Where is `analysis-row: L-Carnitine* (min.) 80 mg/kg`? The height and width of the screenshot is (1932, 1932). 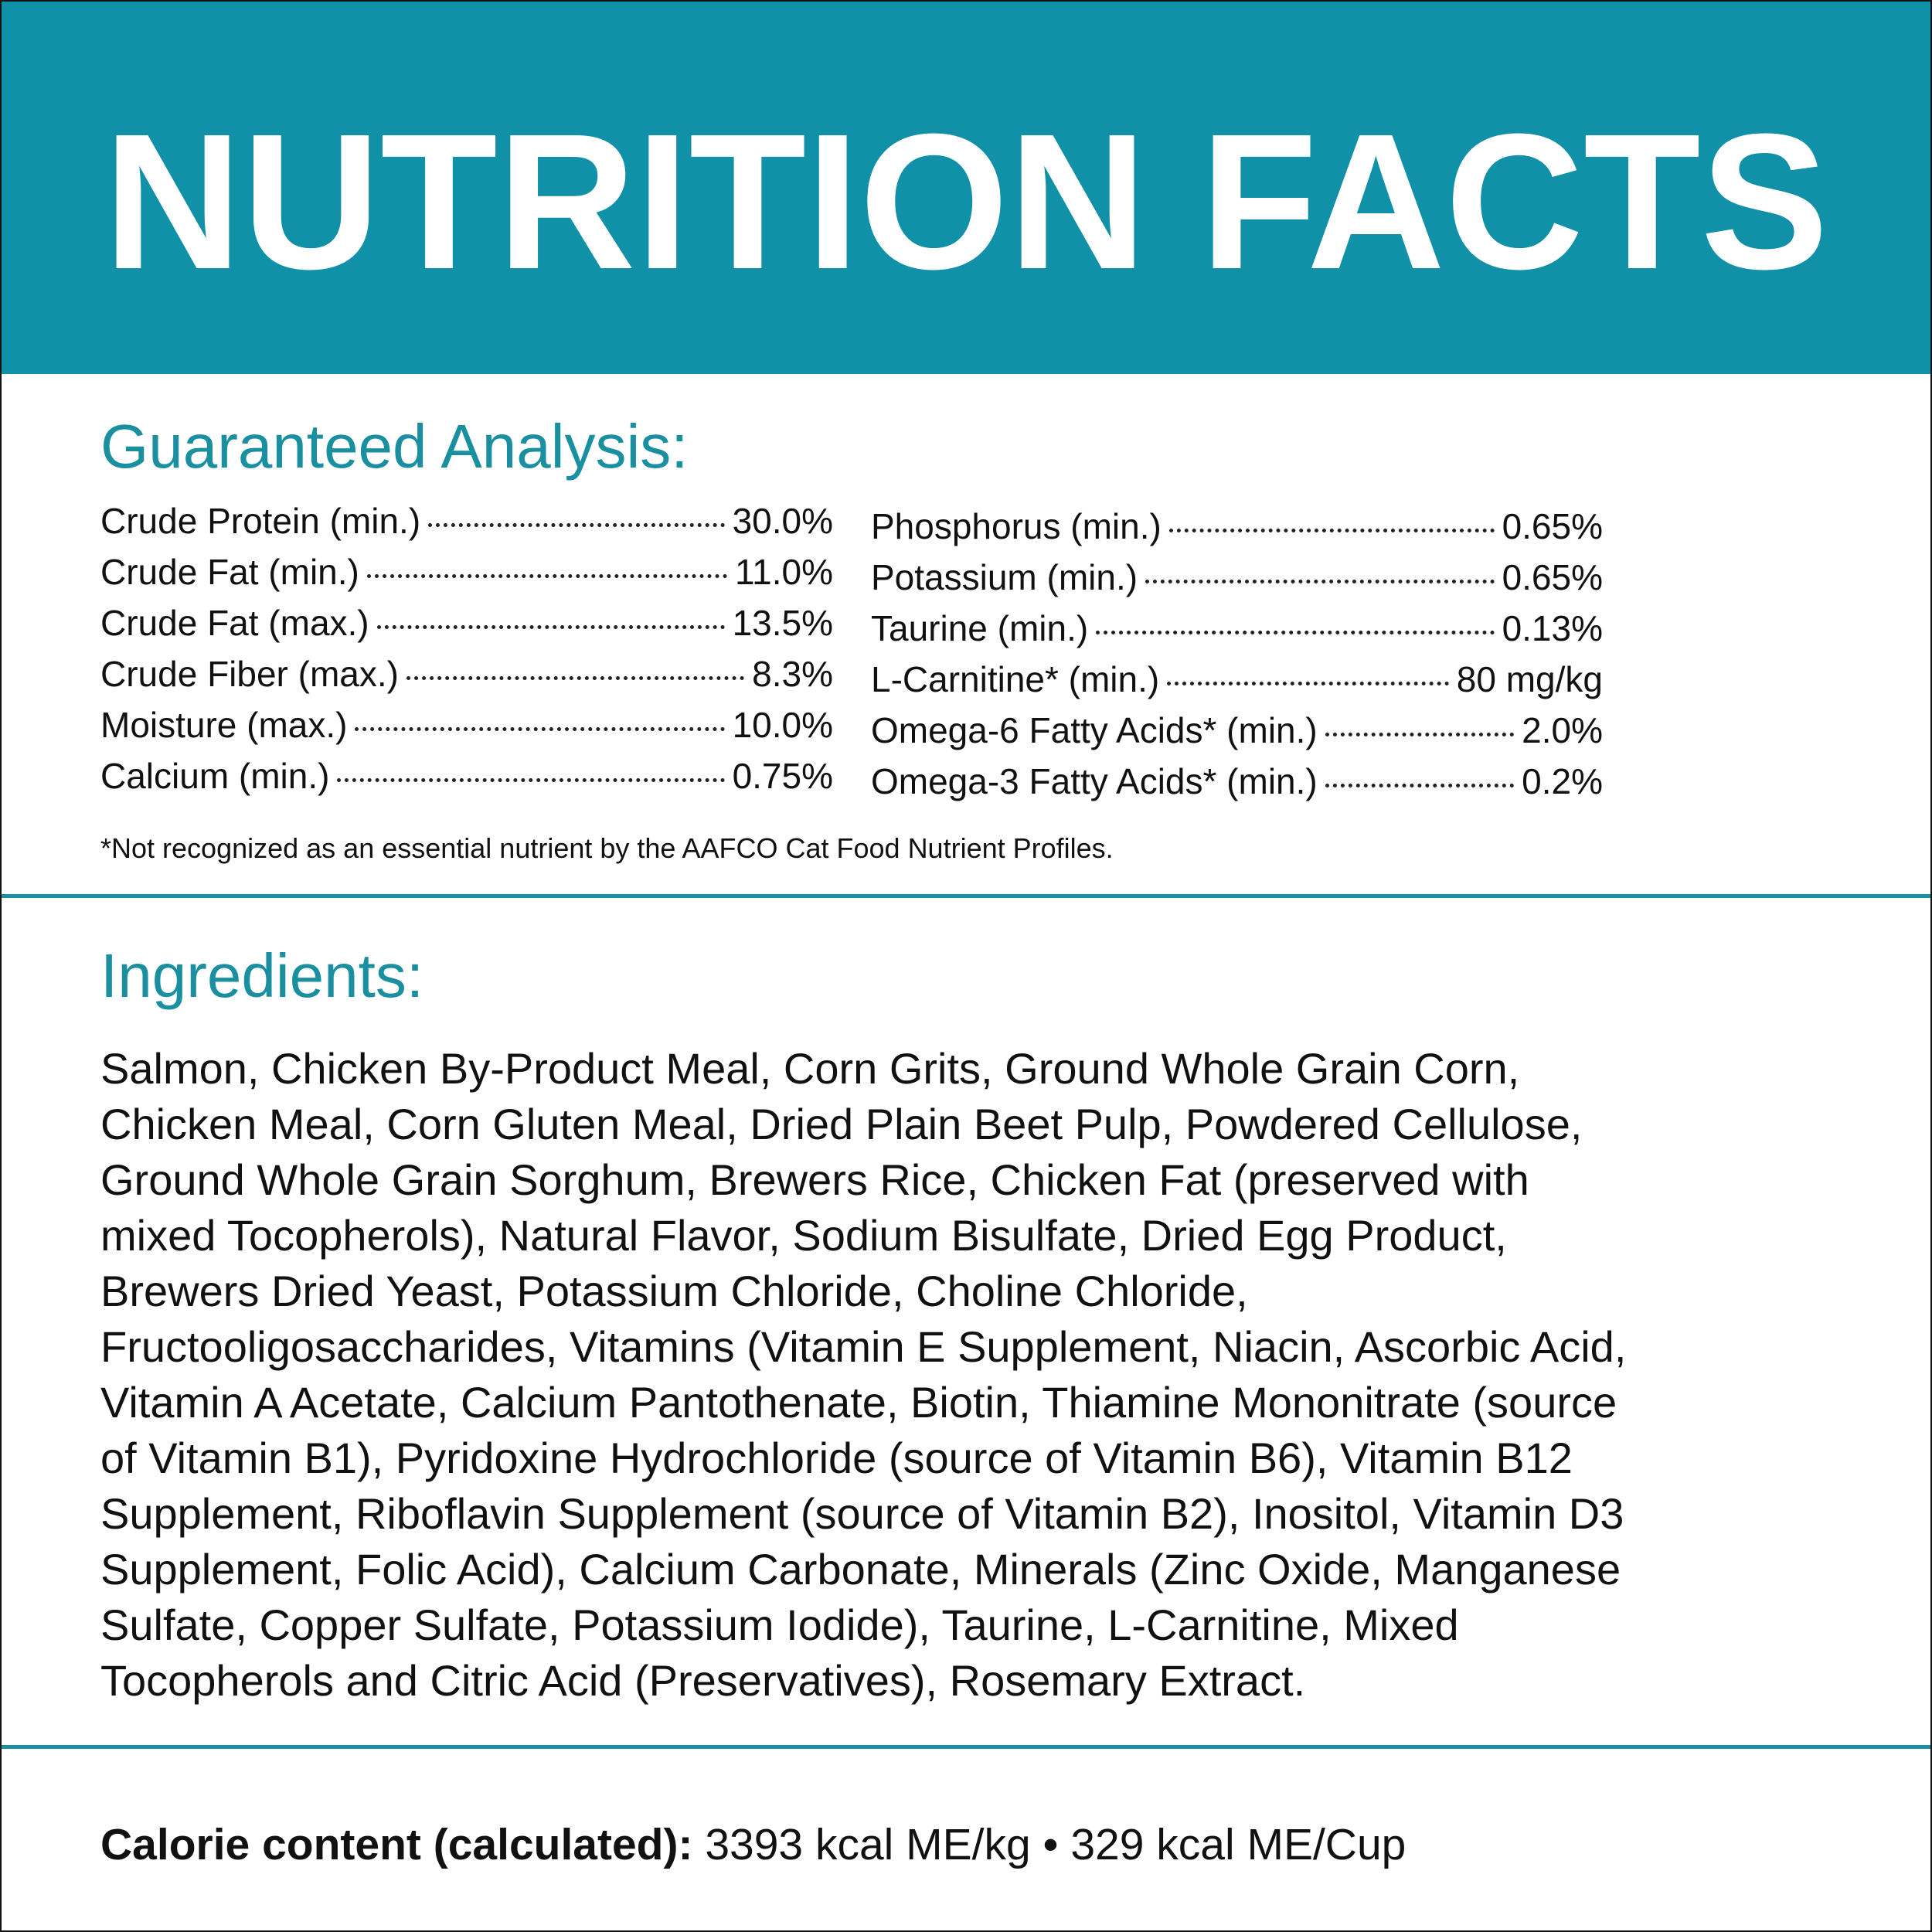 analysis-row: L-Carnitine* (min.) 80 mg/kg is located at coordinates (1237, 684).